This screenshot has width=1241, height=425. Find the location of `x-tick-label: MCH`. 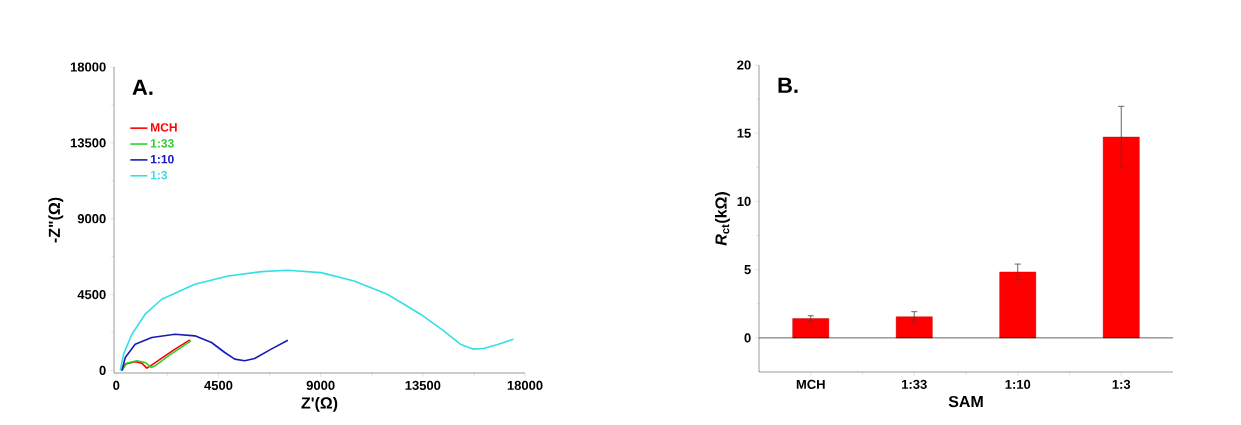

x-tick-label: MCH is located at coordinates (810, 384).